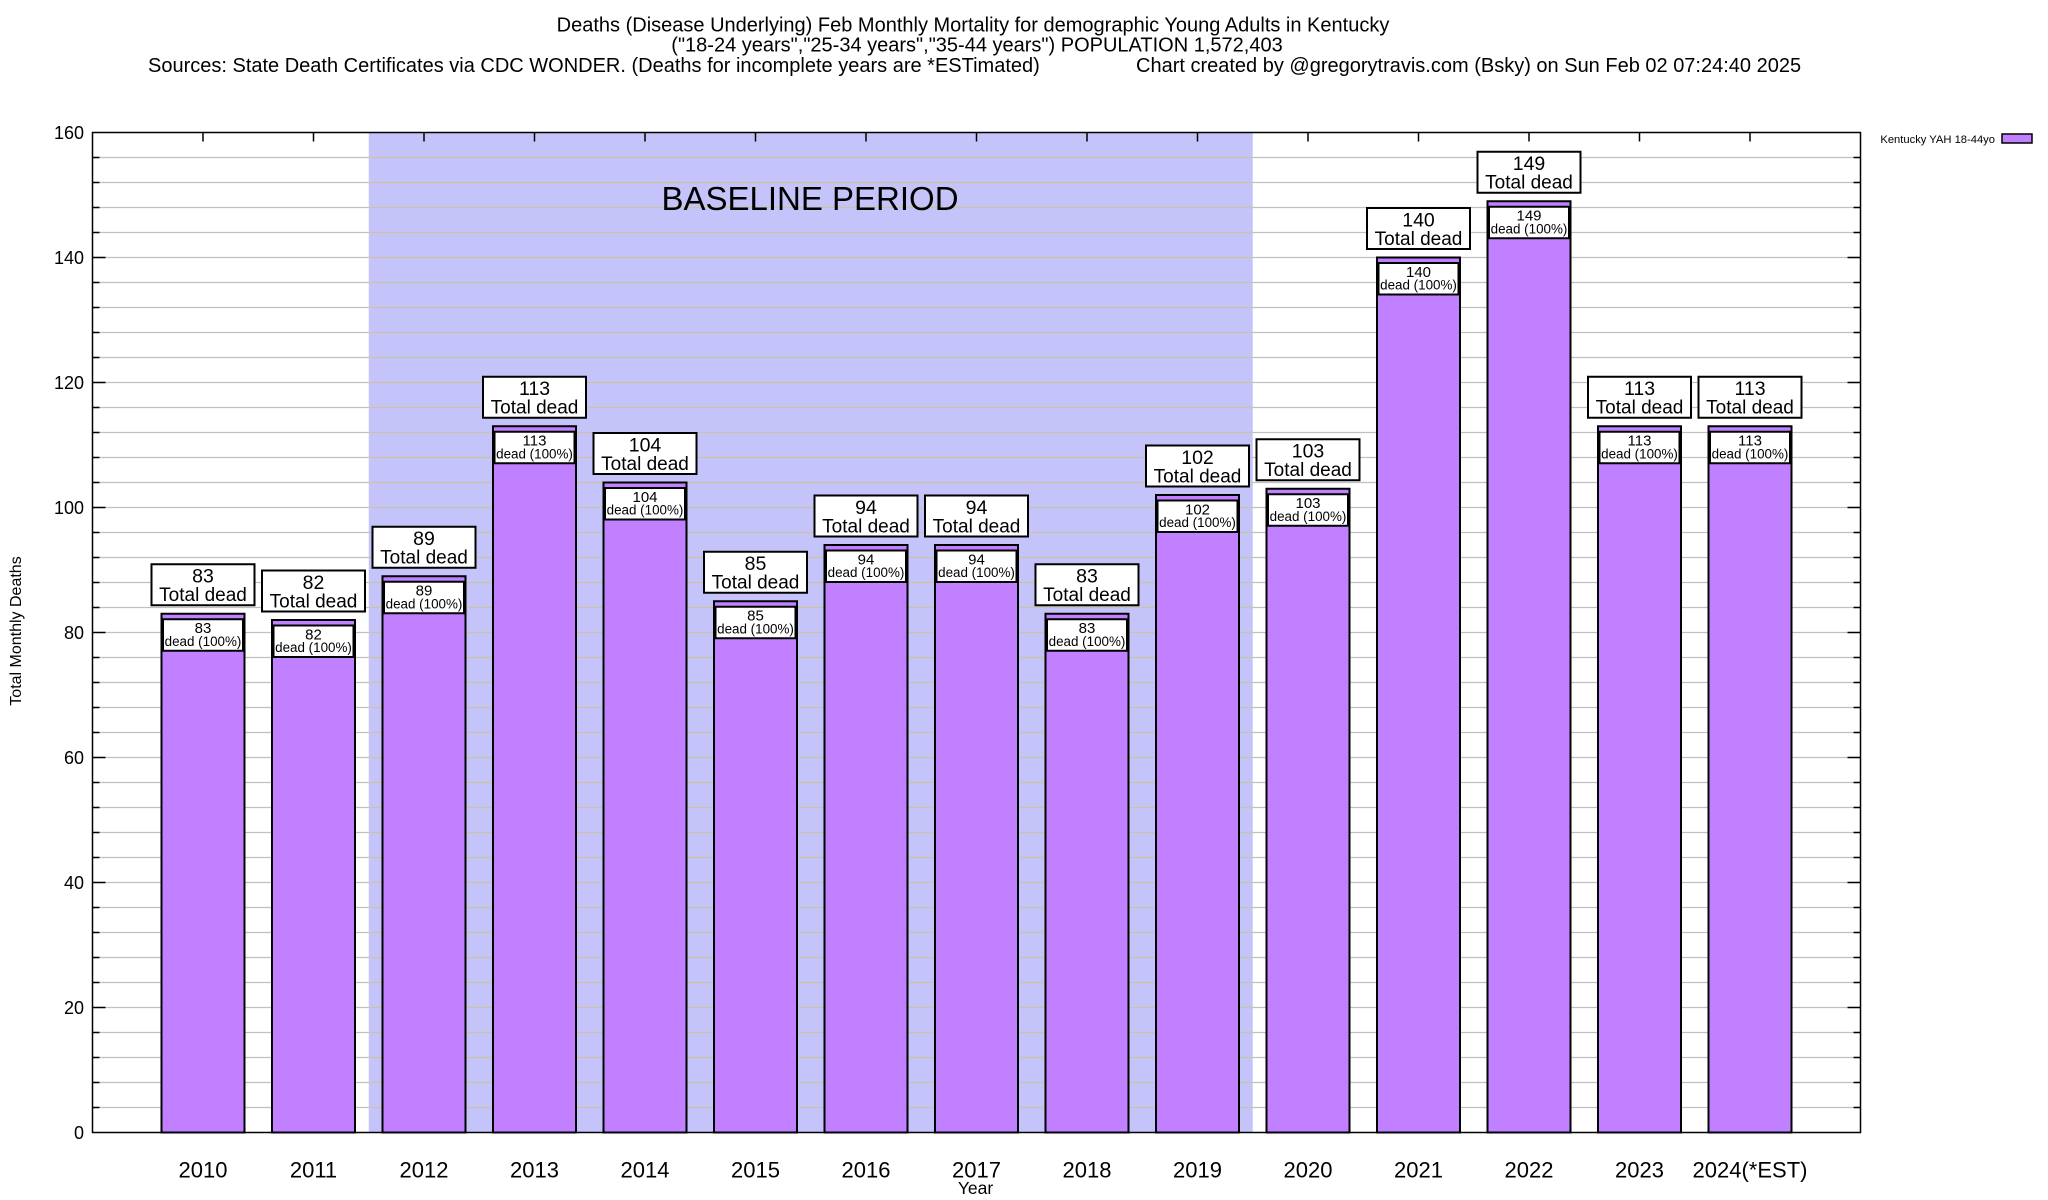 This screenshot has width=2048, height=1200. Describe the element at coordinates (74, 633) in the screenshot. I see `svg-text: 80` at that location.